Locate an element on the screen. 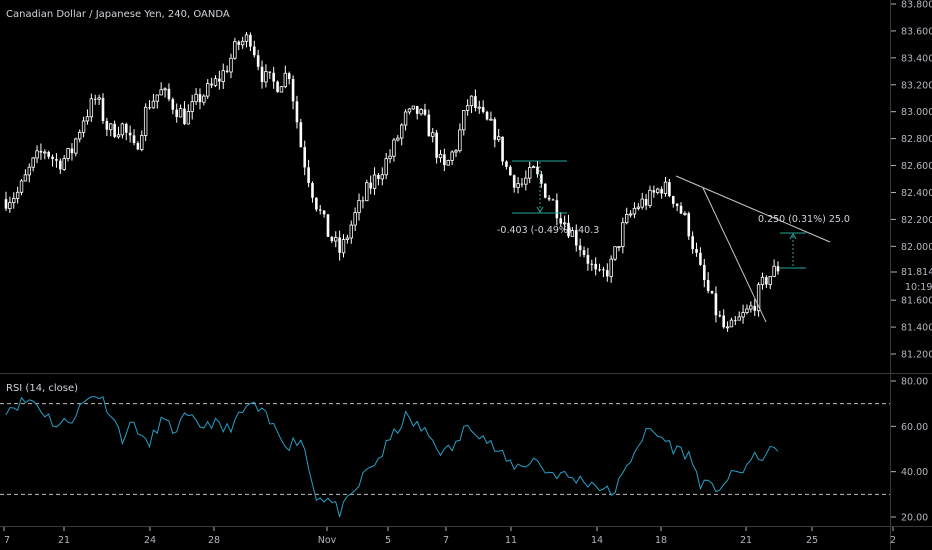 This screenshot has height=550, width=932. trendline-upper is located at coordinates (753, 209).